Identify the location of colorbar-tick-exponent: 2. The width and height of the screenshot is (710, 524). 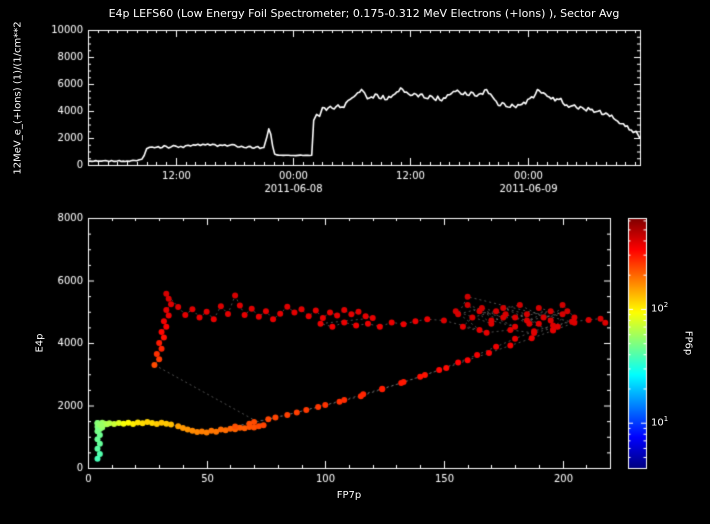
(666, 305).